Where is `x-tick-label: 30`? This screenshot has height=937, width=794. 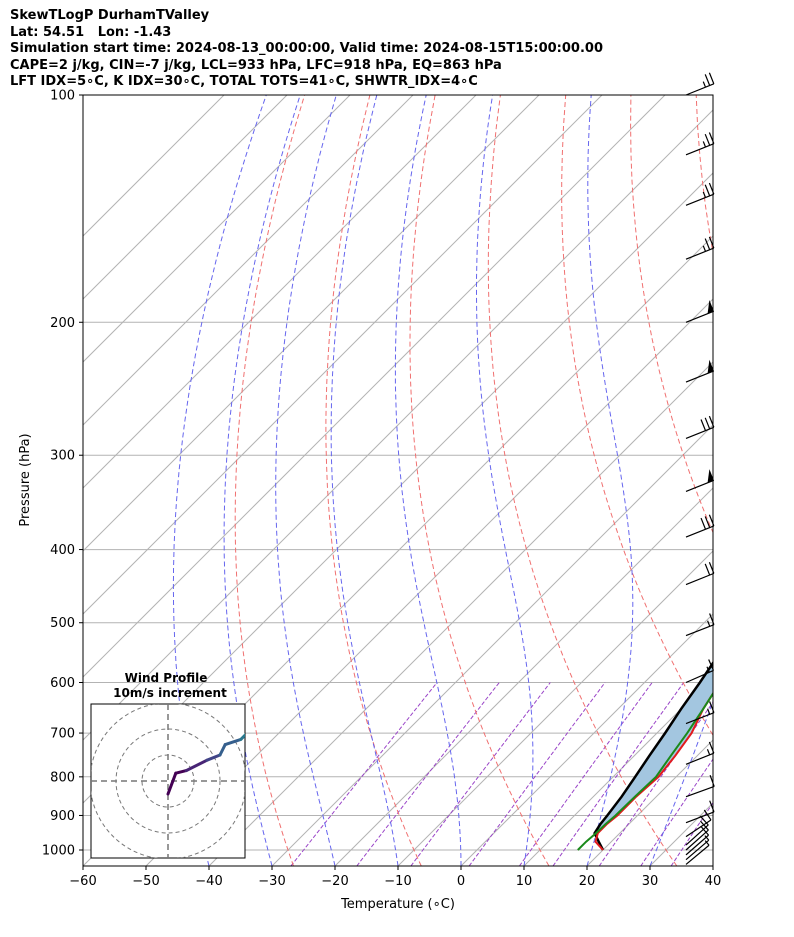
x-tick-label: 30 is located at coordinates (650, 881).